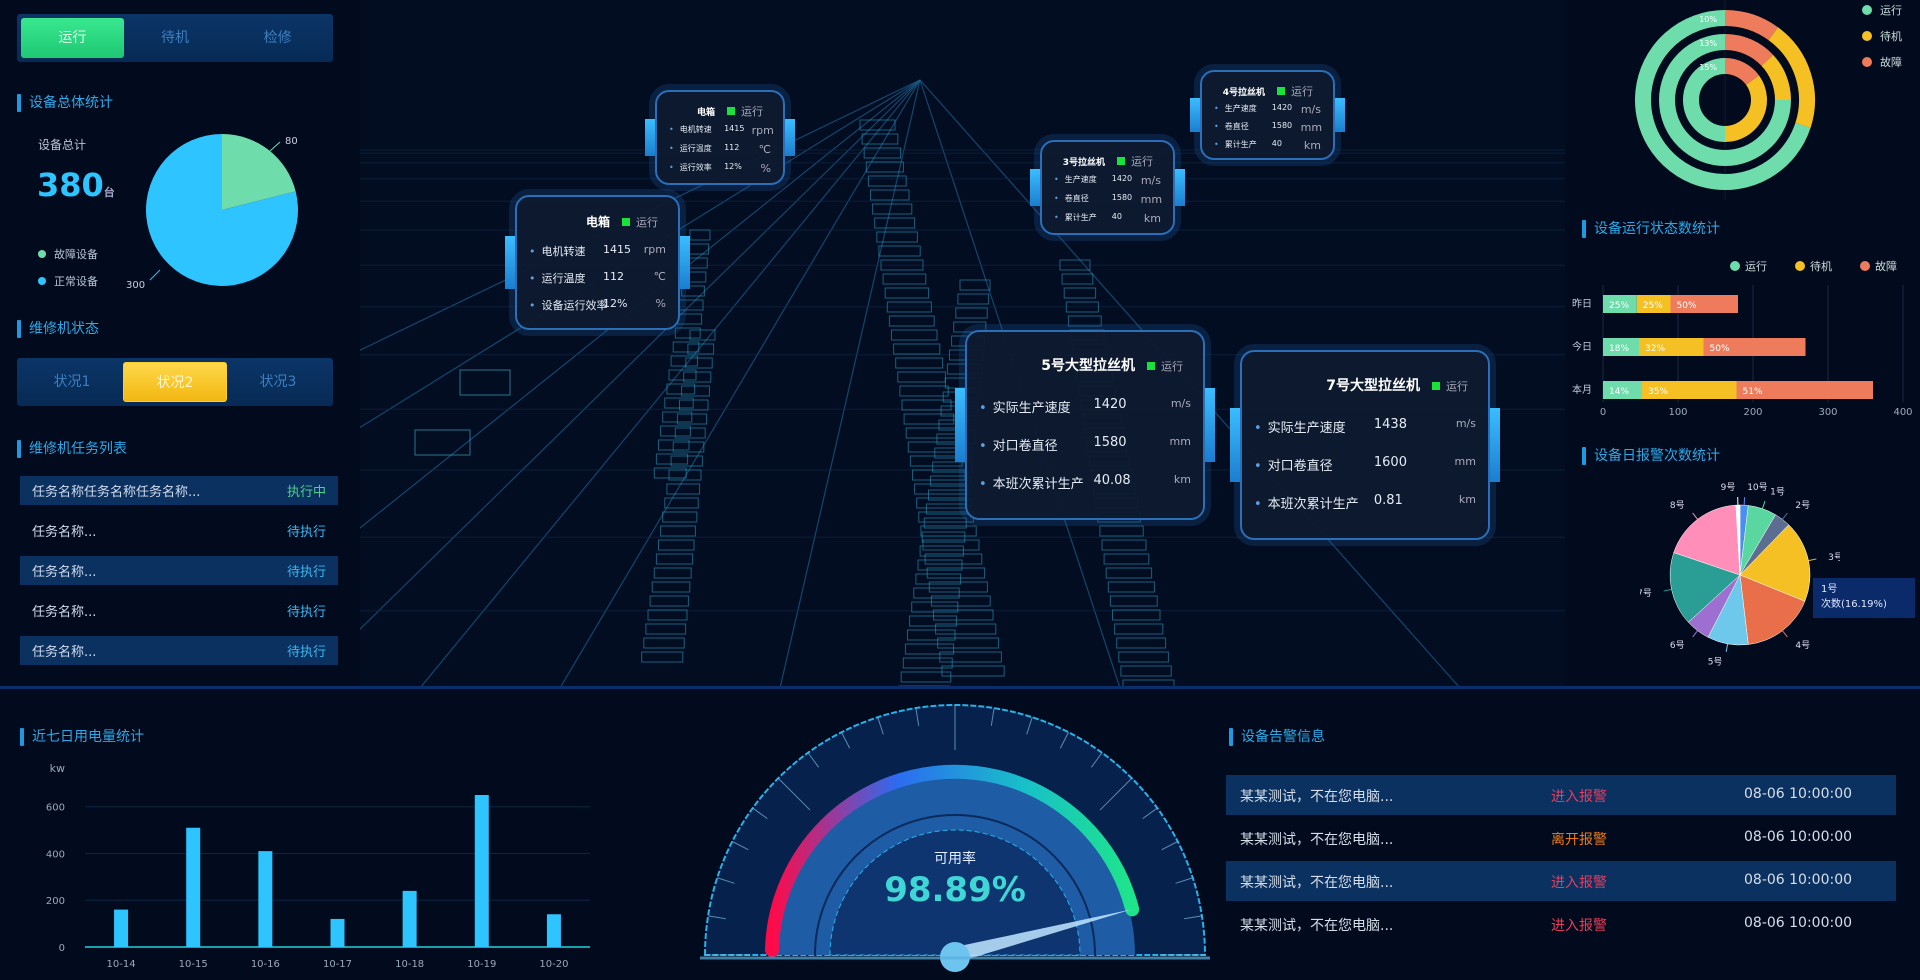 This screenshot has height=980, width=1920. Describe the element at coordinates (1268, 127) in the screenshot. I see `card-row: • 卷直径 1580 mm` at that location.